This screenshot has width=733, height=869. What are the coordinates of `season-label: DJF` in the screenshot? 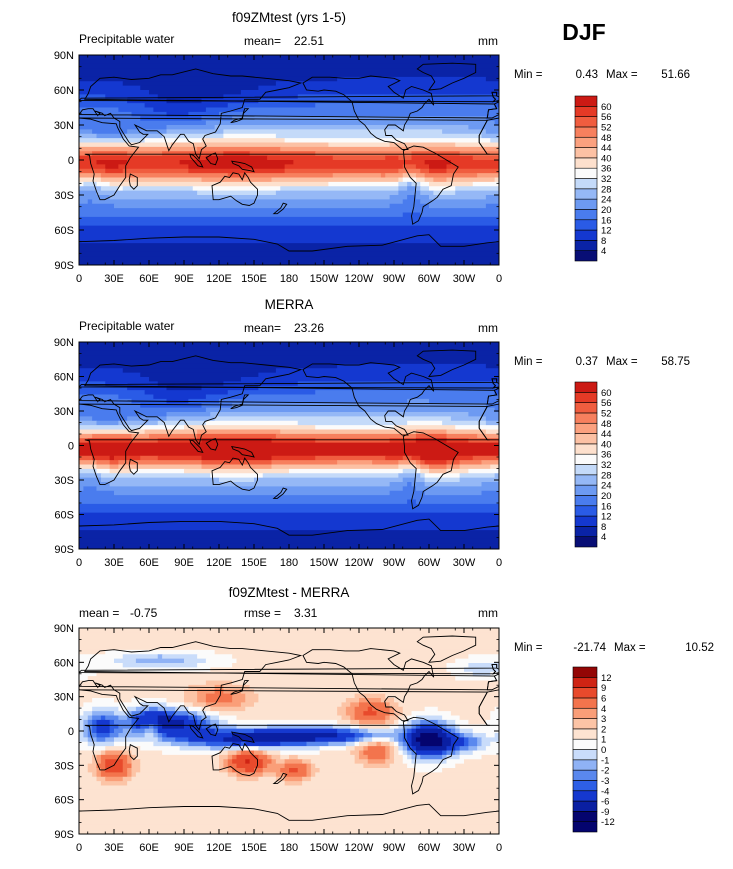 It's located at (583, 32).